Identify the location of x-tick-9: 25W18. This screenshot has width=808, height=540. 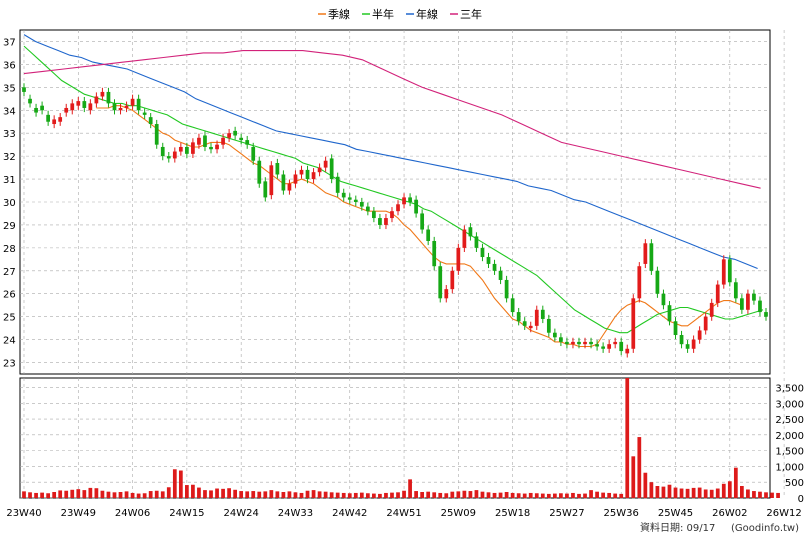
(512, 513).